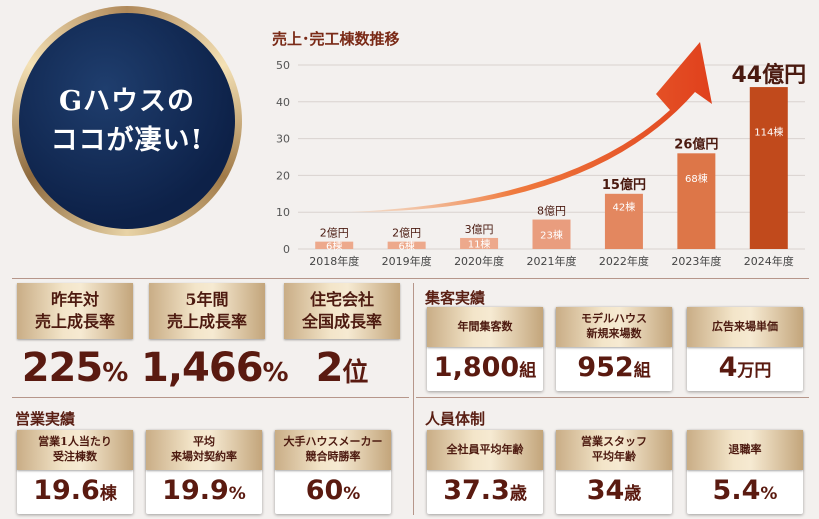 This screenshot has height=519, width=819. I want to click on stat-value: 1,466%, so click(215, 368).